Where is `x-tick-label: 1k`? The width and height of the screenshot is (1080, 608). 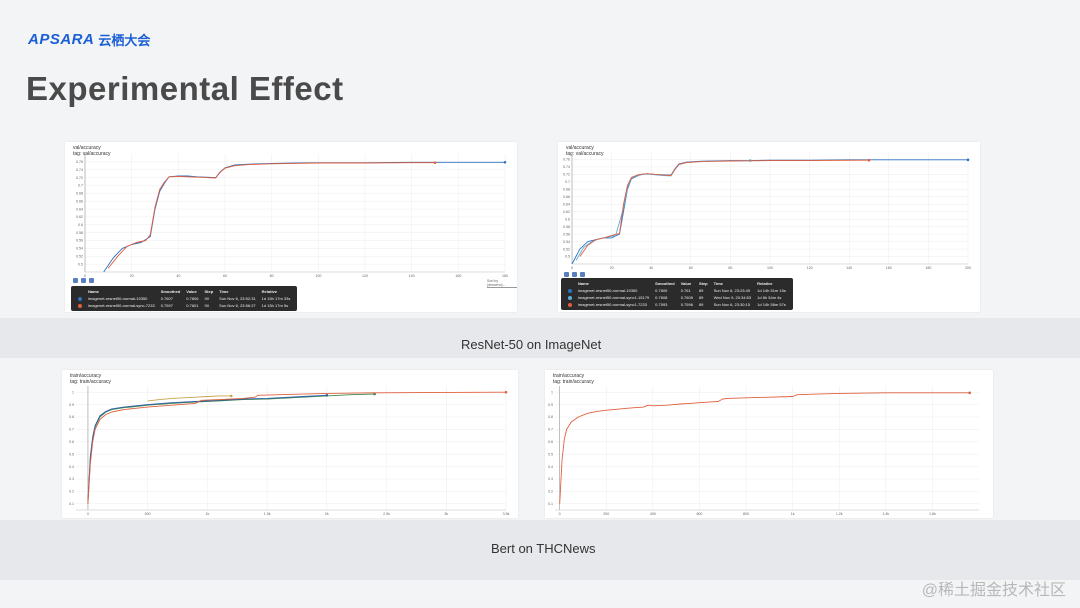
x-tick-label: 1k is located at coordinates (793, 514).